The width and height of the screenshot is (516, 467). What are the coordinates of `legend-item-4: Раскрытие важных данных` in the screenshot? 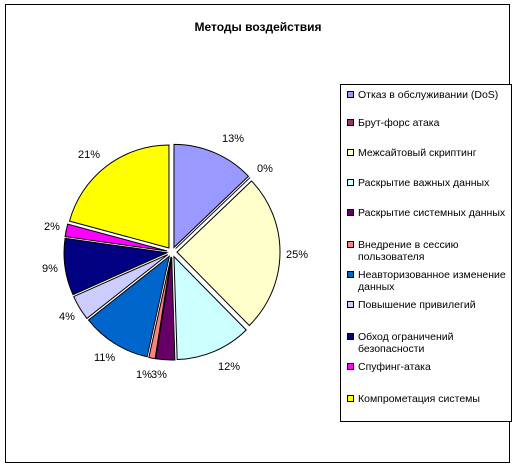 It's located at (429, 183).